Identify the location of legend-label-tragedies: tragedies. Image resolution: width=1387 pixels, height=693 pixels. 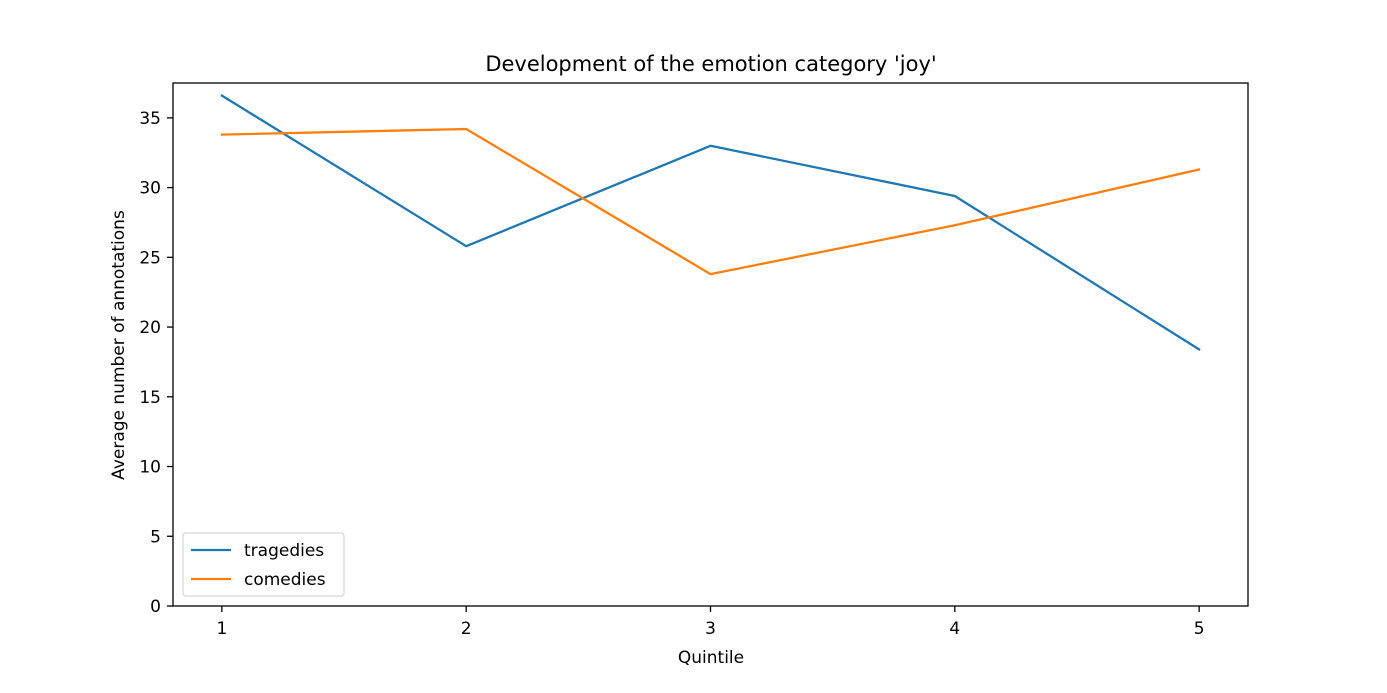
(284, 551).